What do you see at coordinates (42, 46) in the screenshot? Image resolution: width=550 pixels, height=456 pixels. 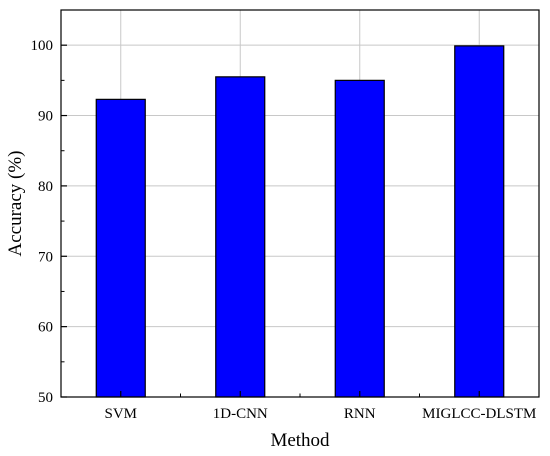 I see `y-tick-label: 100` at bounding box center [42, 46].